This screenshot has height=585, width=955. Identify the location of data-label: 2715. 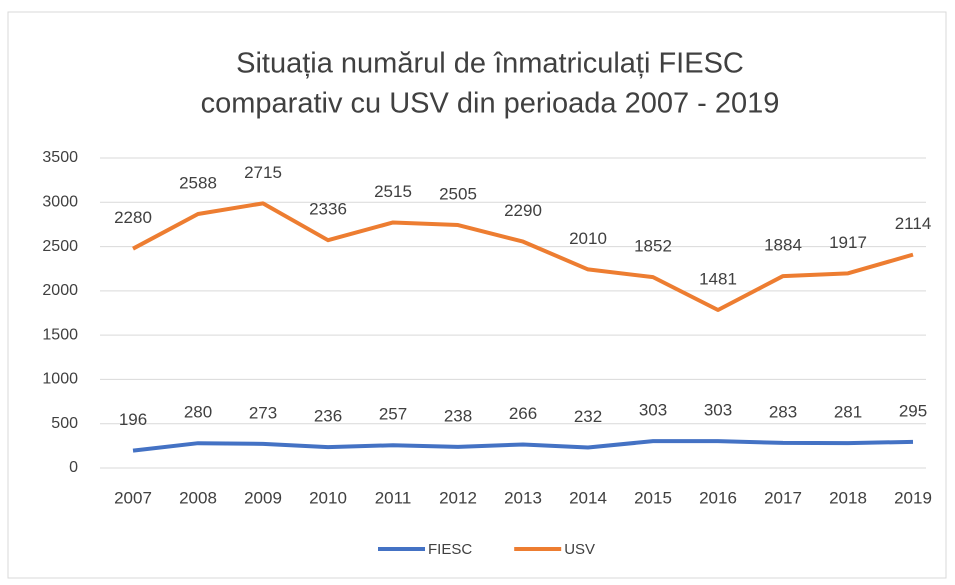
(263, 172).